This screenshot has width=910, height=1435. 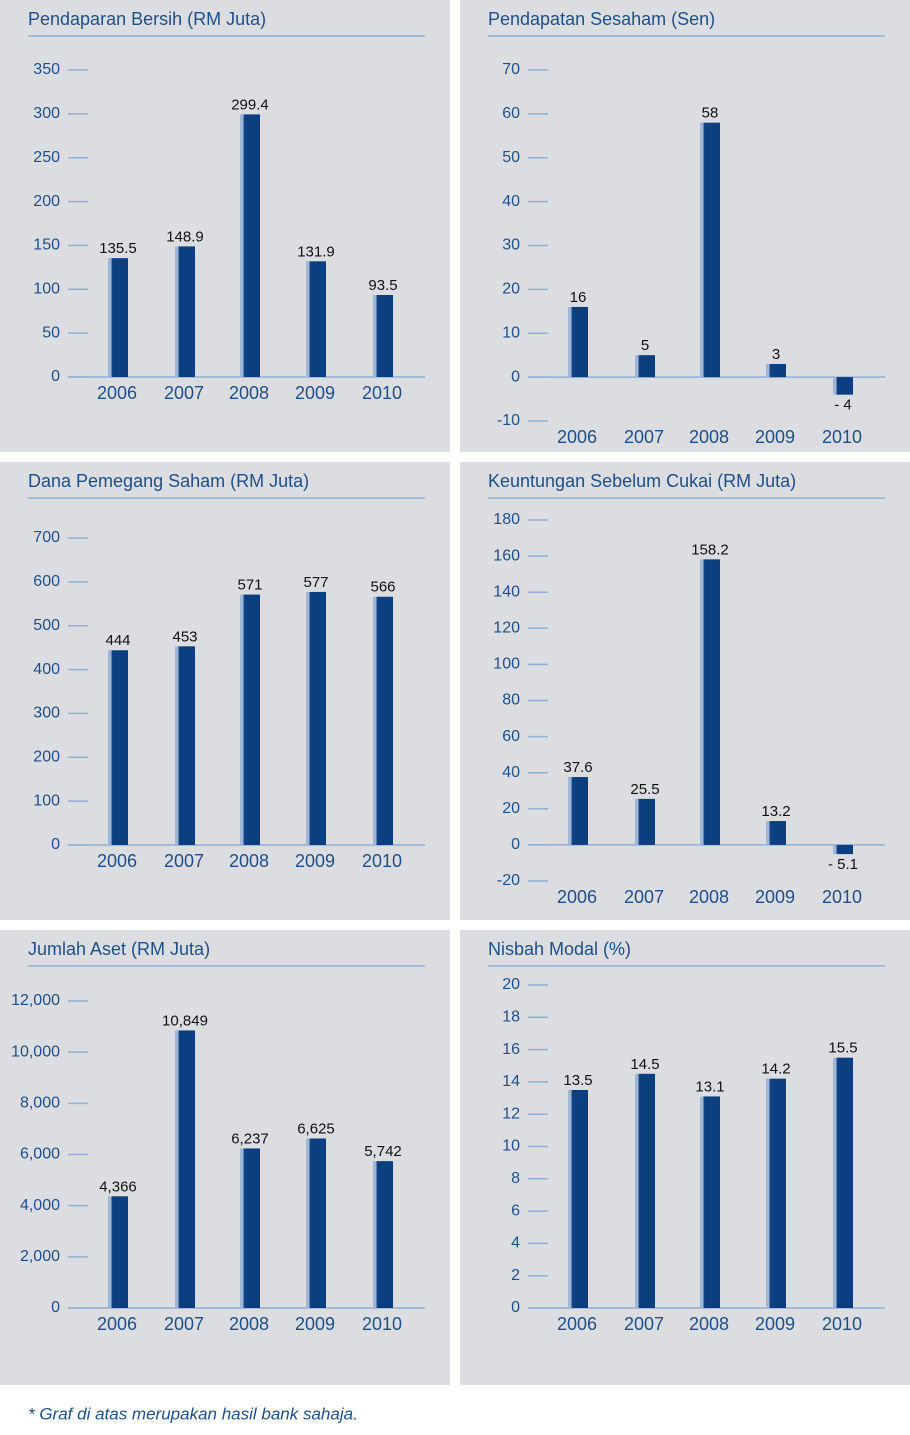 What do you see at coordinates (46, 157) in the screenshot?
I see `y-tick-label: 250` at bounding box center [46, 157].